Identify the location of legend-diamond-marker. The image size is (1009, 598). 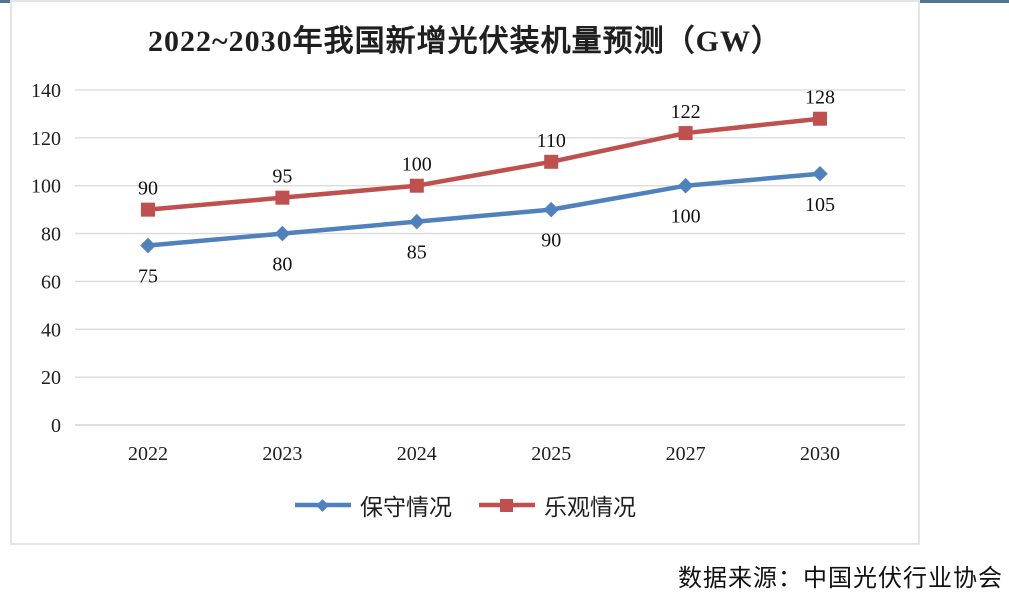
(322, 505).